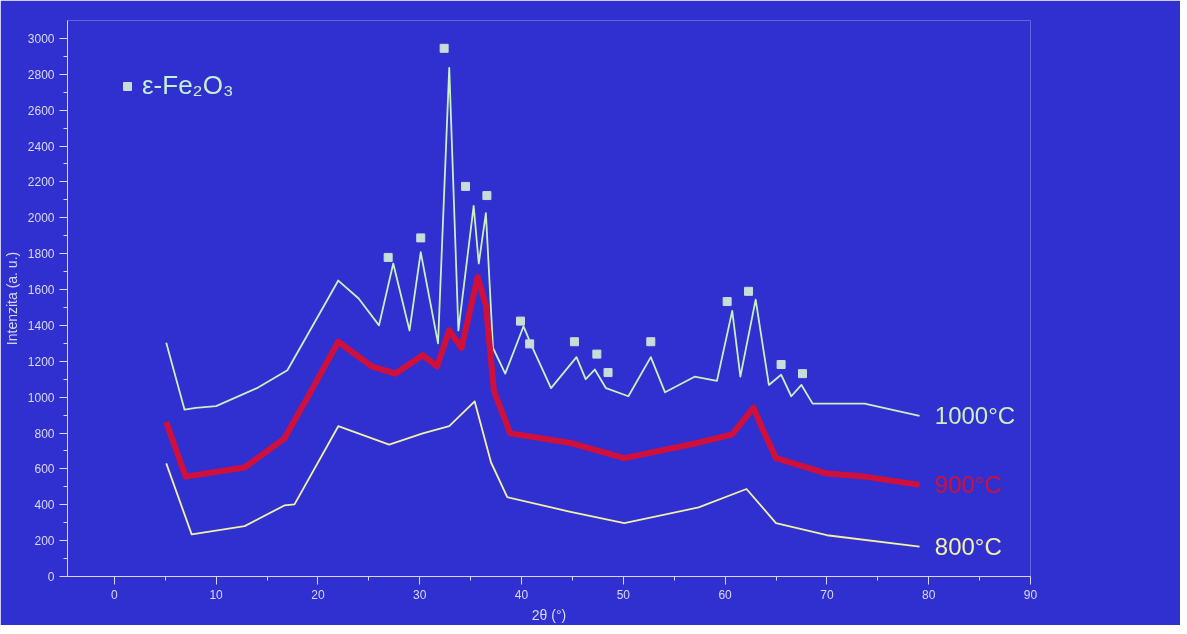 Image resolution: width=1187 pixels, height=634 pixels. I want to click on y-tick-label: 0, so click(51, 577).